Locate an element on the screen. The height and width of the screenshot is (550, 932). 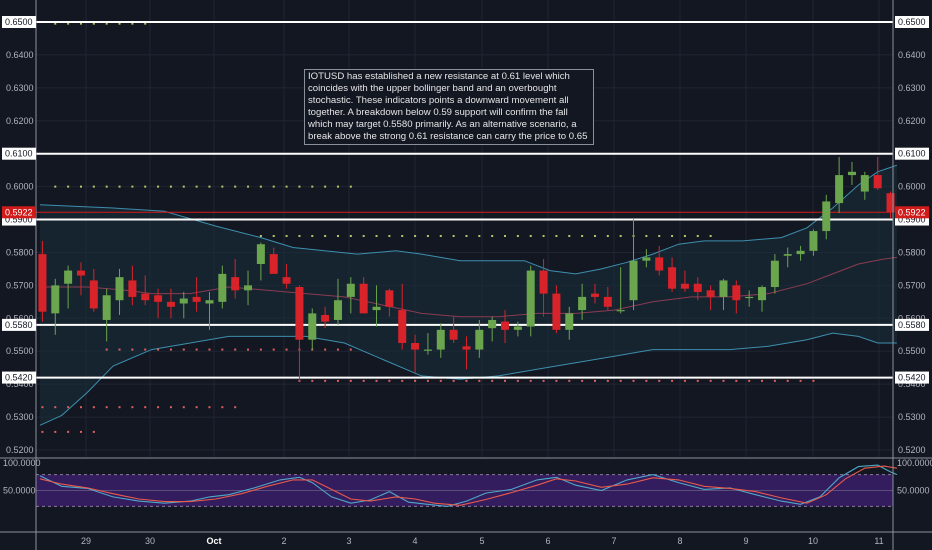
x-tick-label: 9 is located at coordinates (745, 541).